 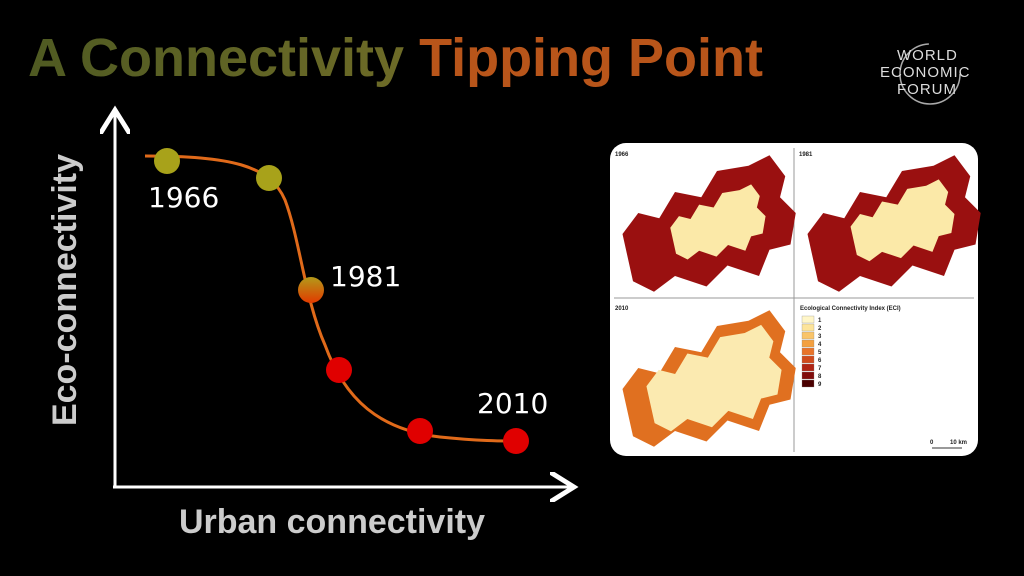 I want to click on y-axis-label: Eco-connectivity, so click(x=65, y=290).